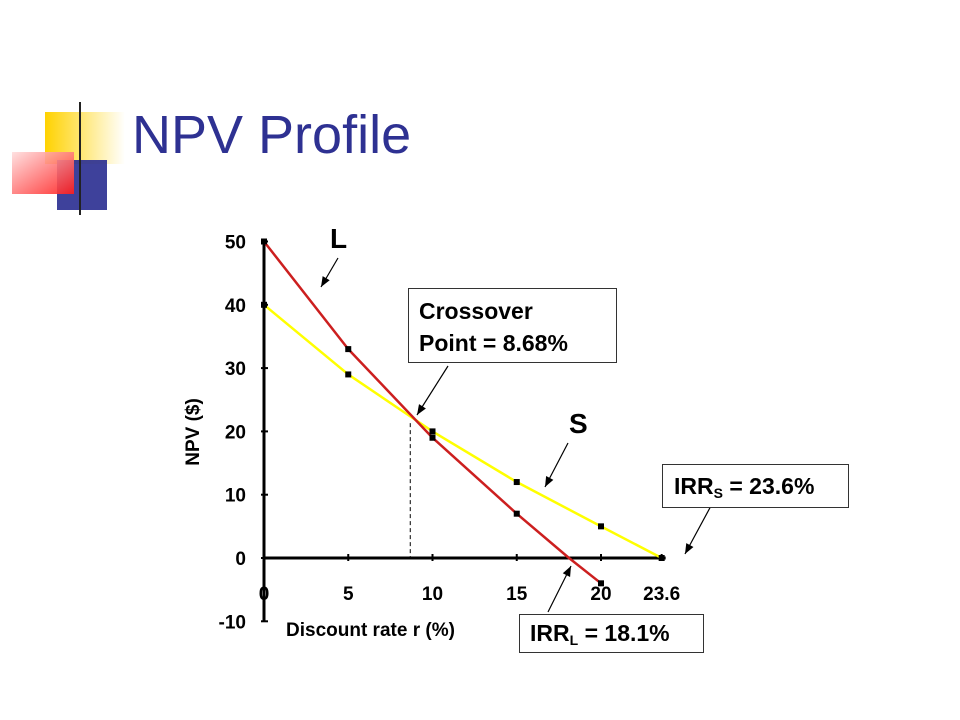 The width and height of the screenshot is (960, 720). I want to click on crossover-text-line1: Crossover, so click(476, 311).